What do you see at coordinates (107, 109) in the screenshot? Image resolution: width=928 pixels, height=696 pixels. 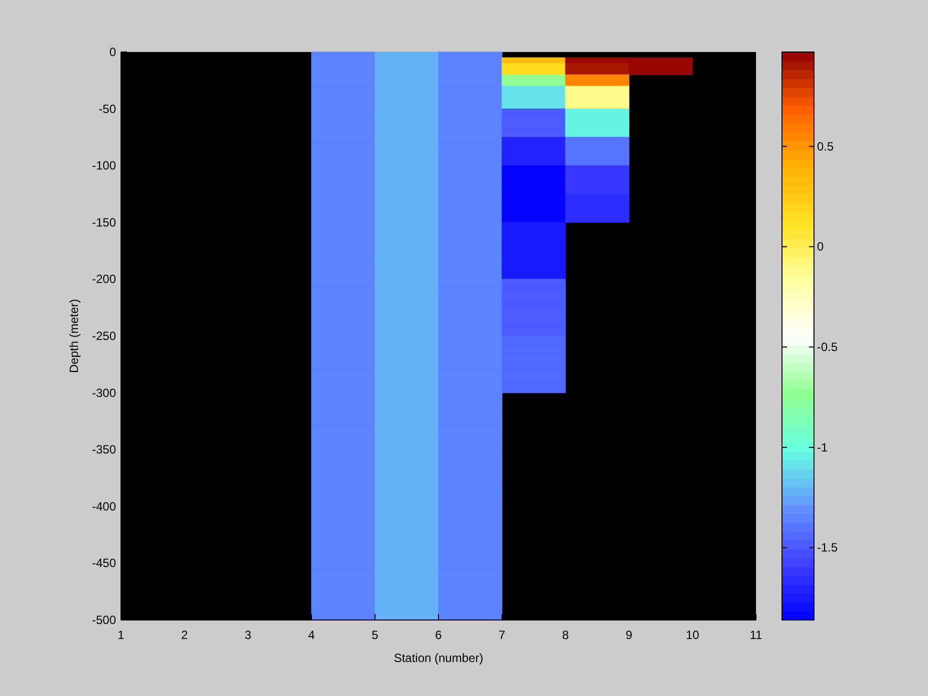 I see `y-tick-label: -50` at bounding box center [107, 109].